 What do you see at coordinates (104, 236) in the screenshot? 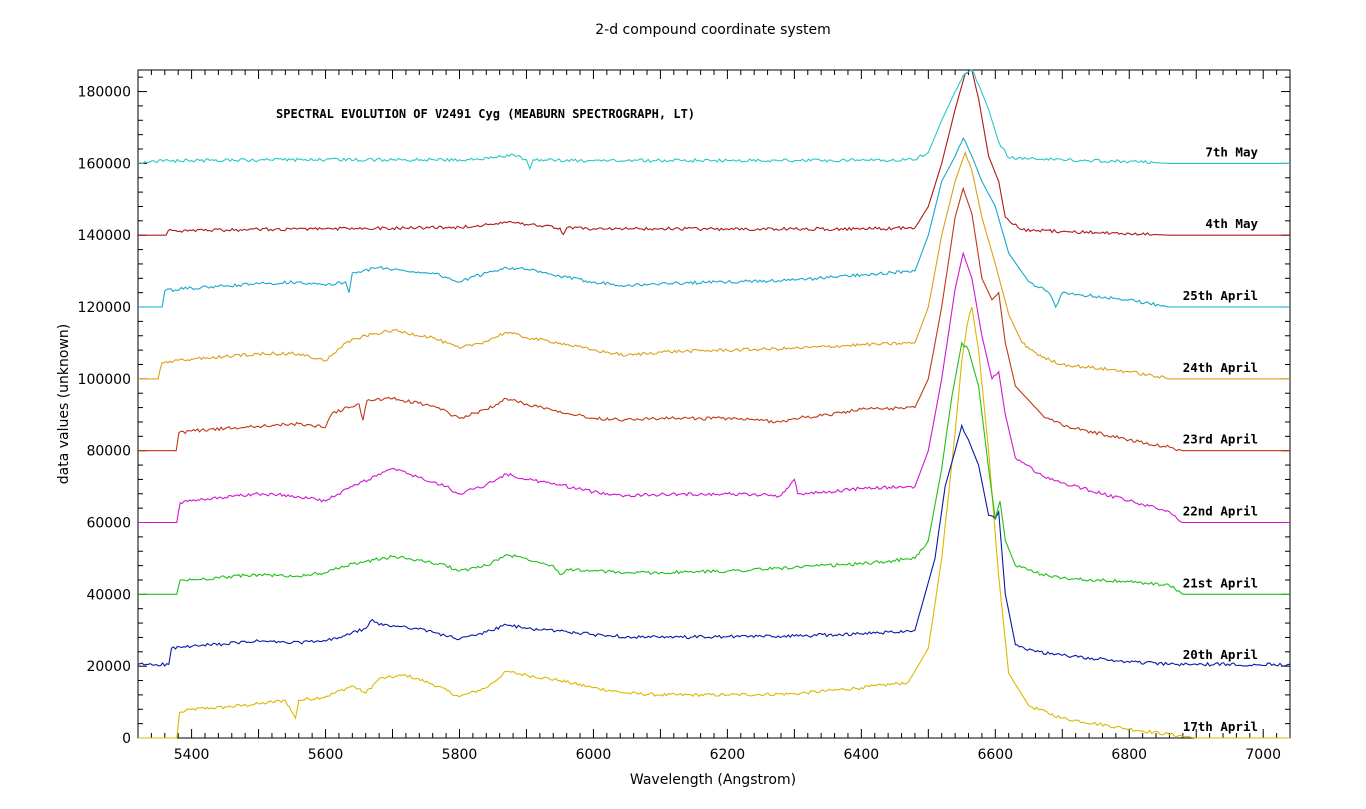
I see `y-tick-label: 140000` at bounding box center [104, 236].